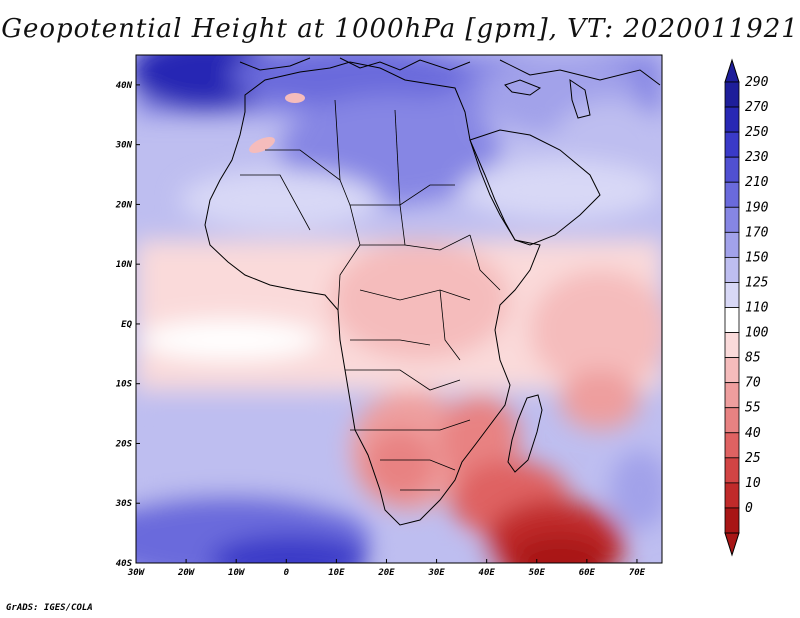  What do you see at coordinates (637, 573) in the screenshot?
I see `lon-label: 70E` at bounding box center [637, 573].